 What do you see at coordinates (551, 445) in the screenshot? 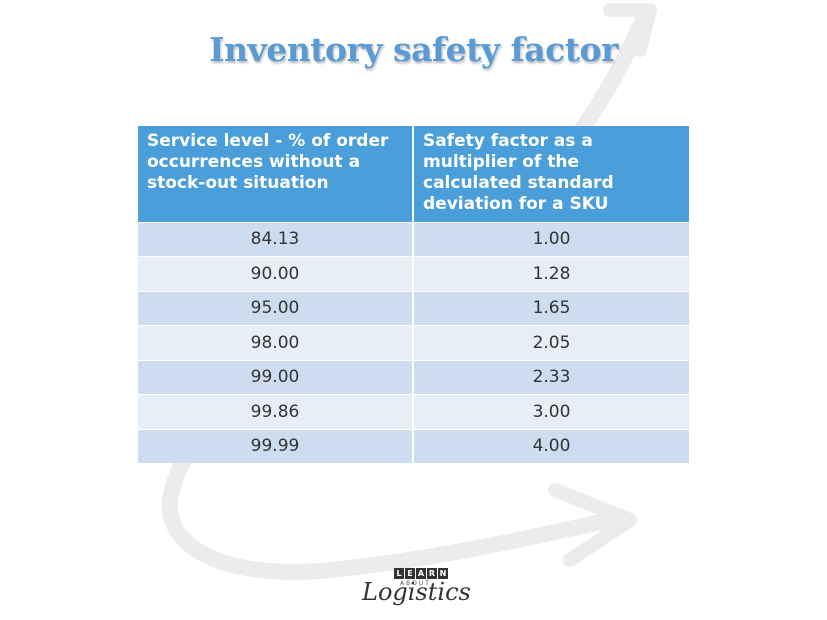
I see `safety-factor-cell: 4.00` at bounding box center [551, 445].